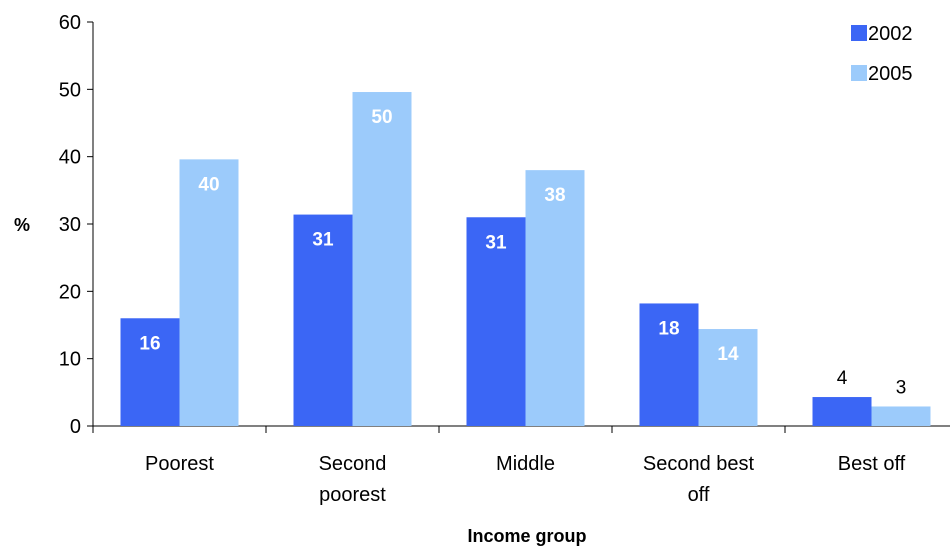  I want to click on data-label-2005: 3, so click(901, 387).